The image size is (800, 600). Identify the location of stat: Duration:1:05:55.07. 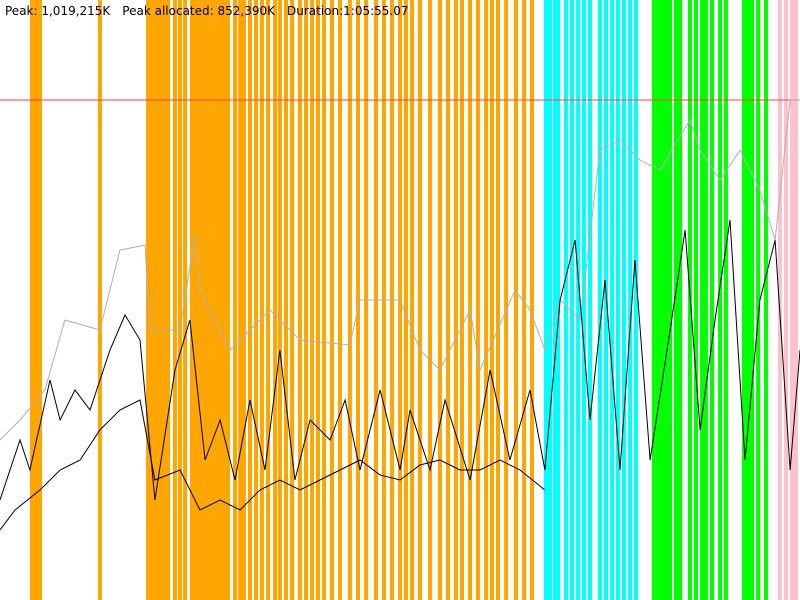
(347, 11).